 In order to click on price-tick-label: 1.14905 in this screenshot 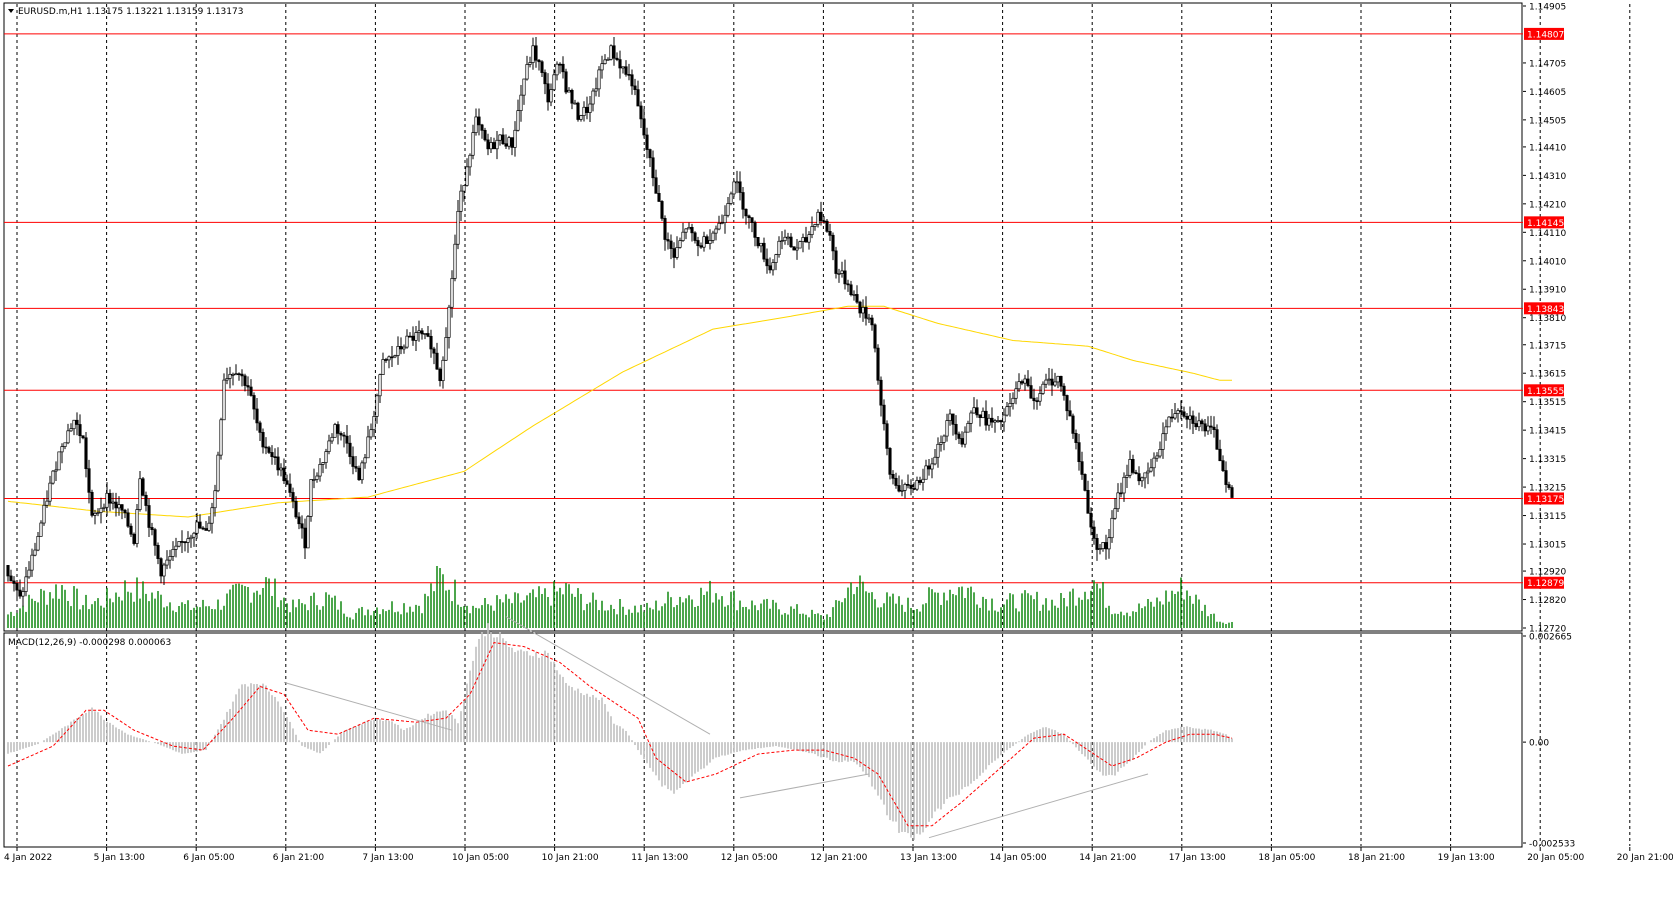, I will do `click(1547, 8)`.